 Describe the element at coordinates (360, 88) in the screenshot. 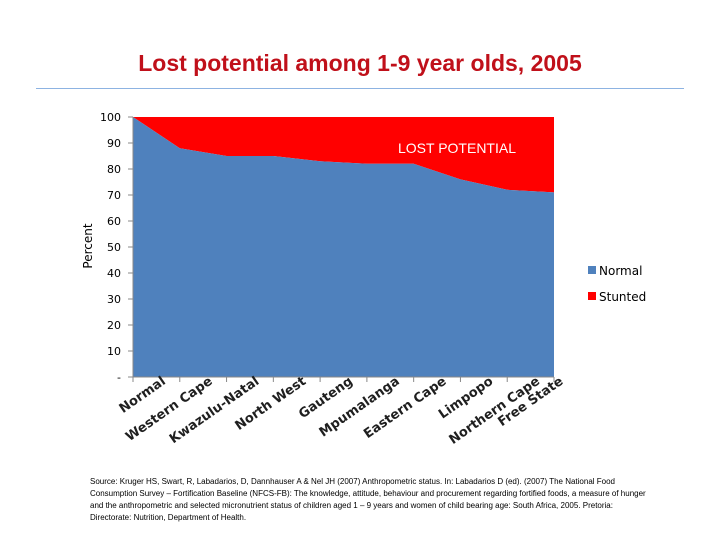

I see `title-divider` at that location.